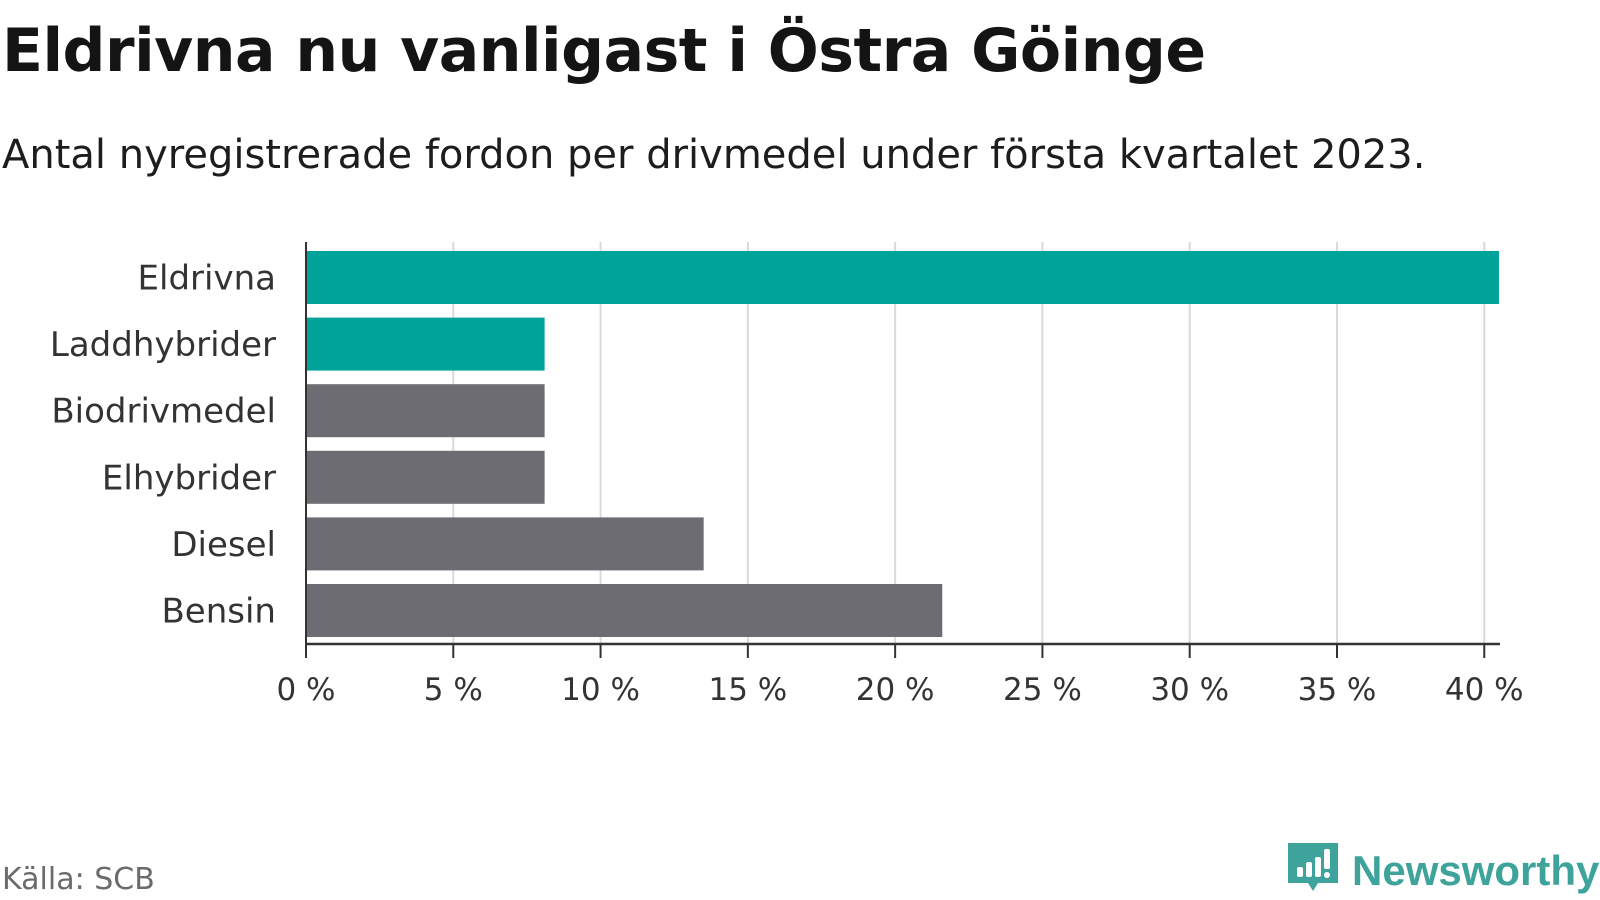 This screenshot has height=900, width=1600. I want to click on x-tick-label: 10 %, so click(600, 690).